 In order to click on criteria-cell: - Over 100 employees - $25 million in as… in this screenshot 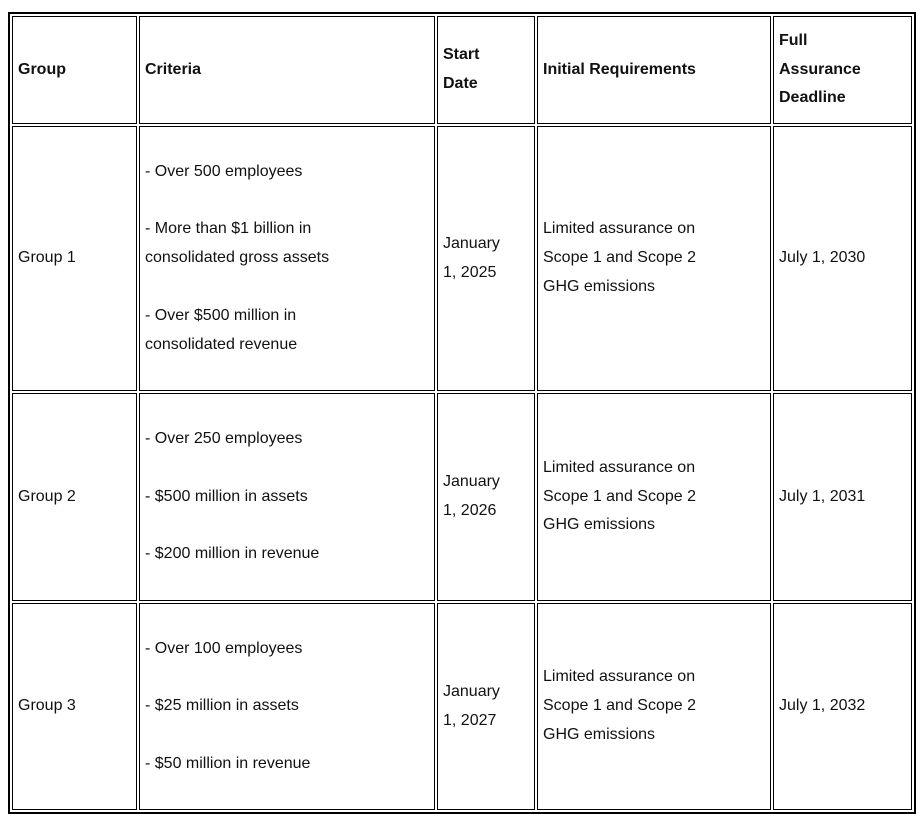, I will do `click(287, 706)`.